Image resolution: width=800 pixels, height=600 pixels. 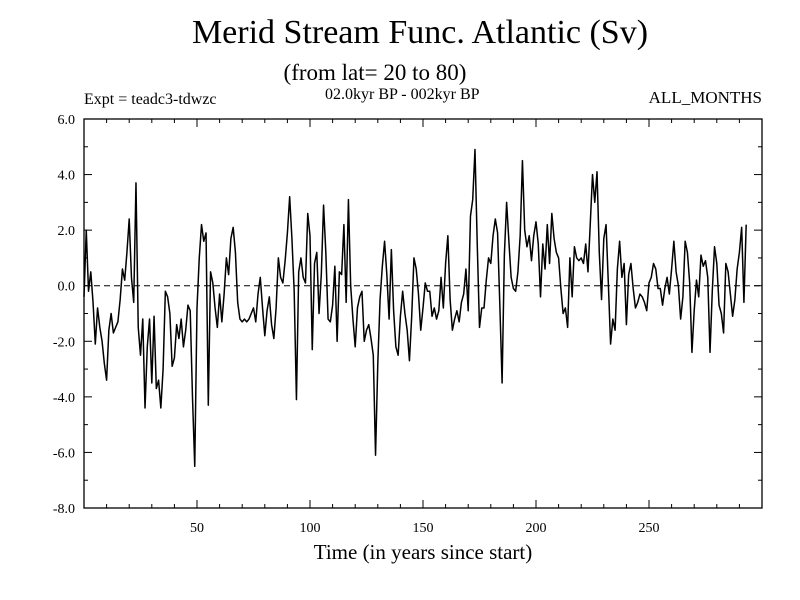 I want to click on chart-subtitle: (from lat= 20 to 80), so click(x=375, y=72).